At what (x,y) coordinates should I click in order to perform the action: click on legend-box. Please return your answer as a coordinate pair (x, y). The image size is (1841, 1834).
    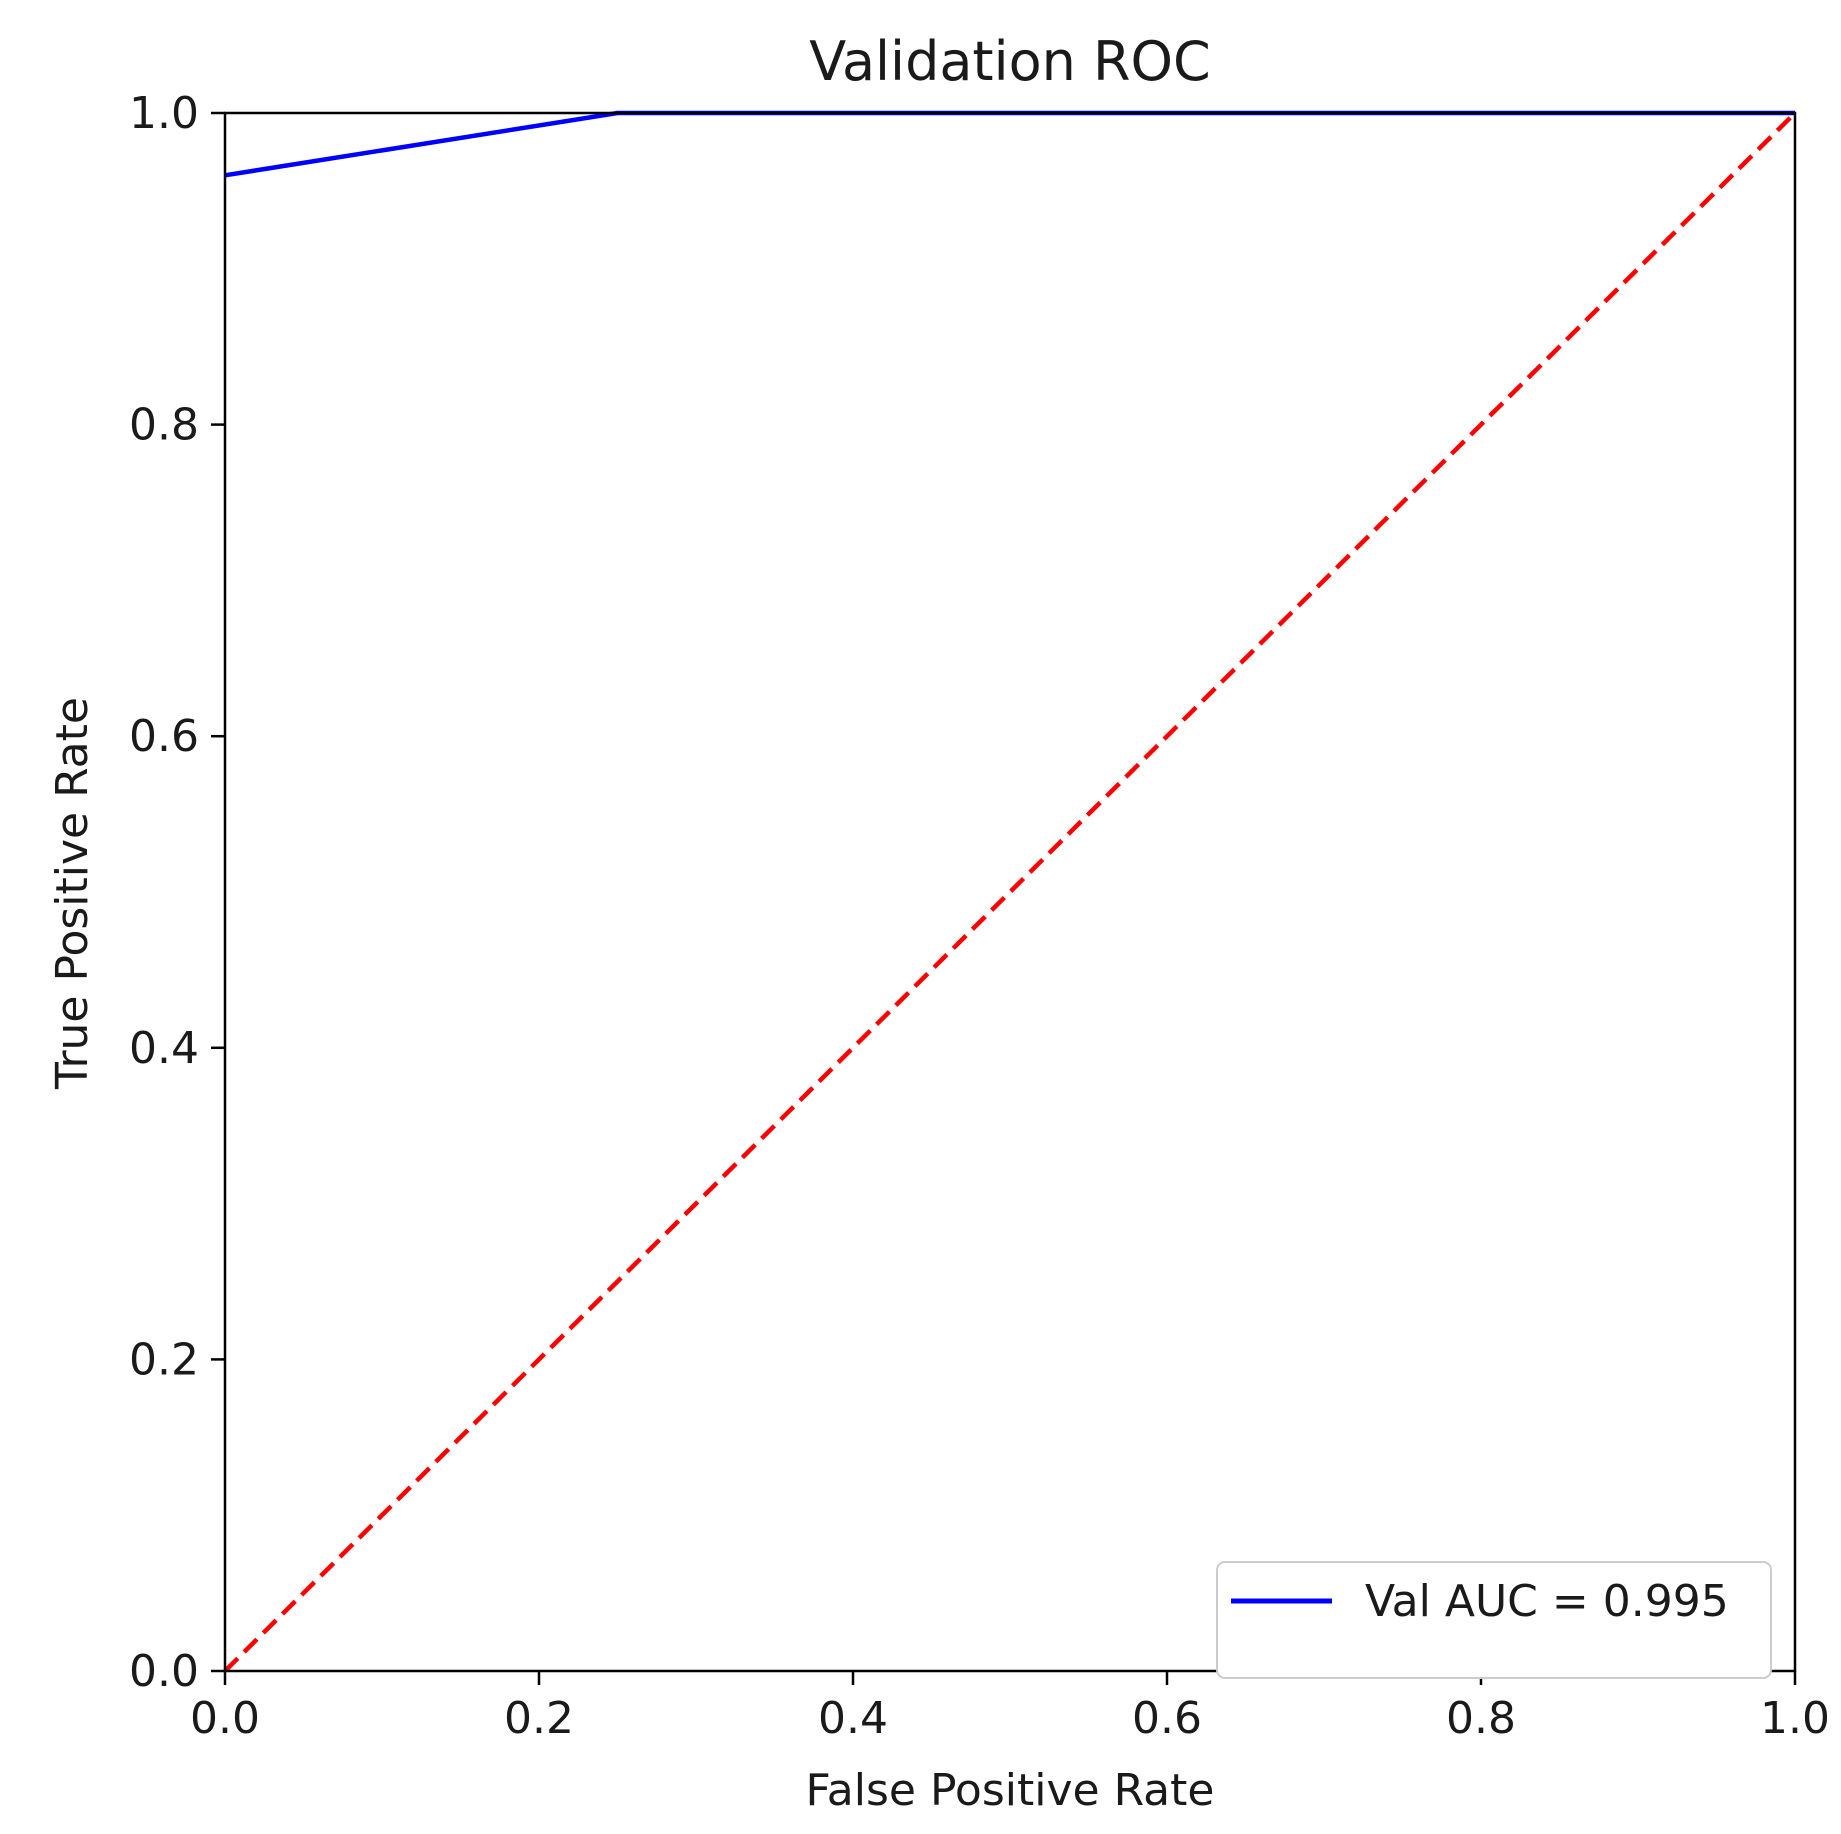
    Looking at the image, I should click on (1494, 1620).